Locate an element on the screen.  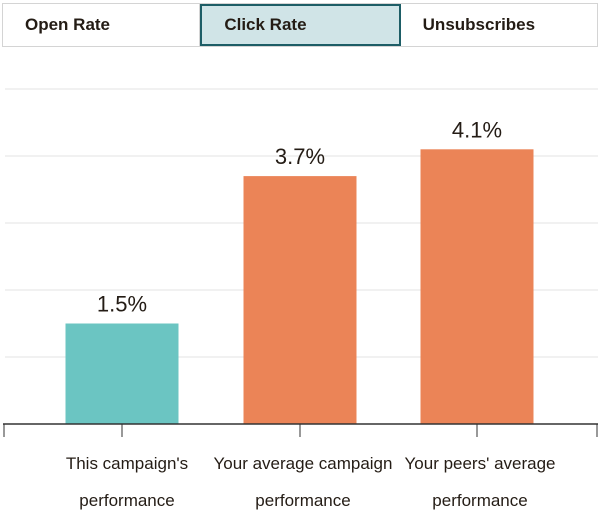
tab-unsubscribes: Unsubscribes is located at coordinates (499, 25).